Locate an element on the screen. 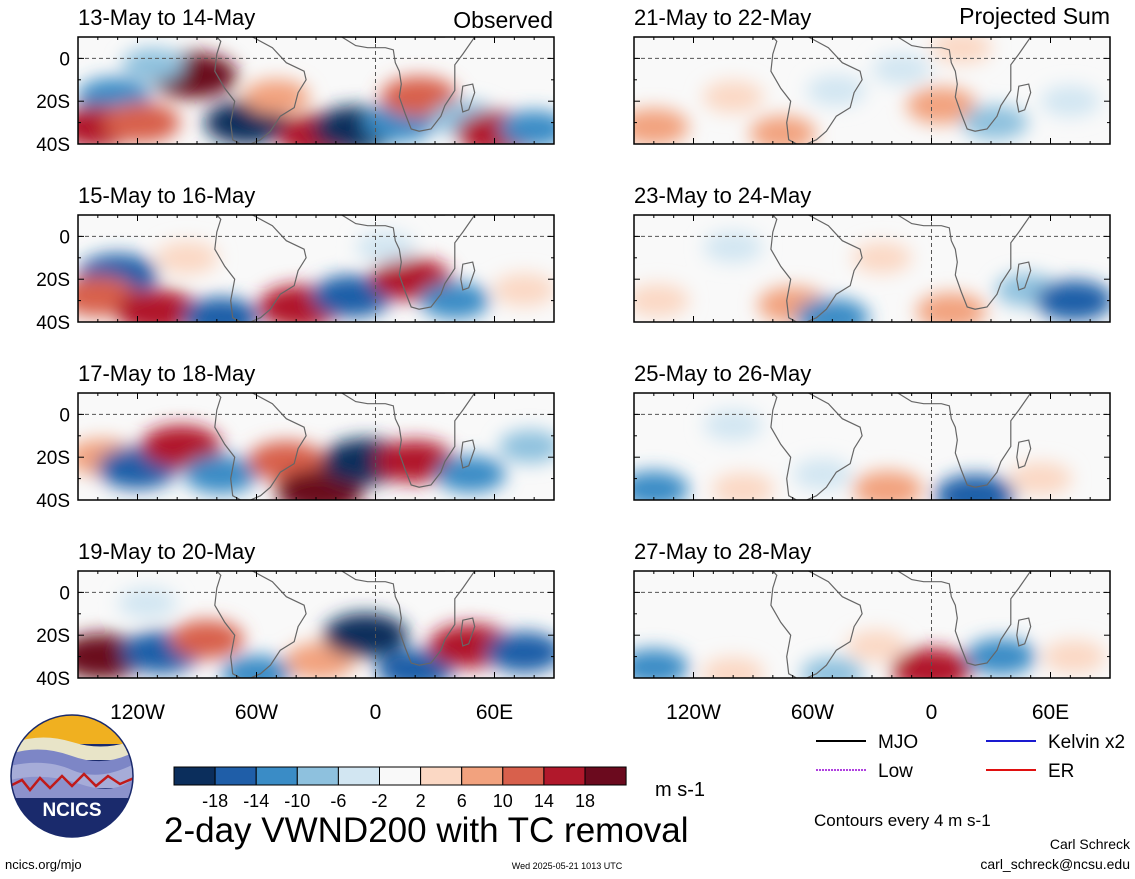 The width and height of the screenshot is (1135, 879). ncics-logo: NCICS is located at coordinates (72, 776).